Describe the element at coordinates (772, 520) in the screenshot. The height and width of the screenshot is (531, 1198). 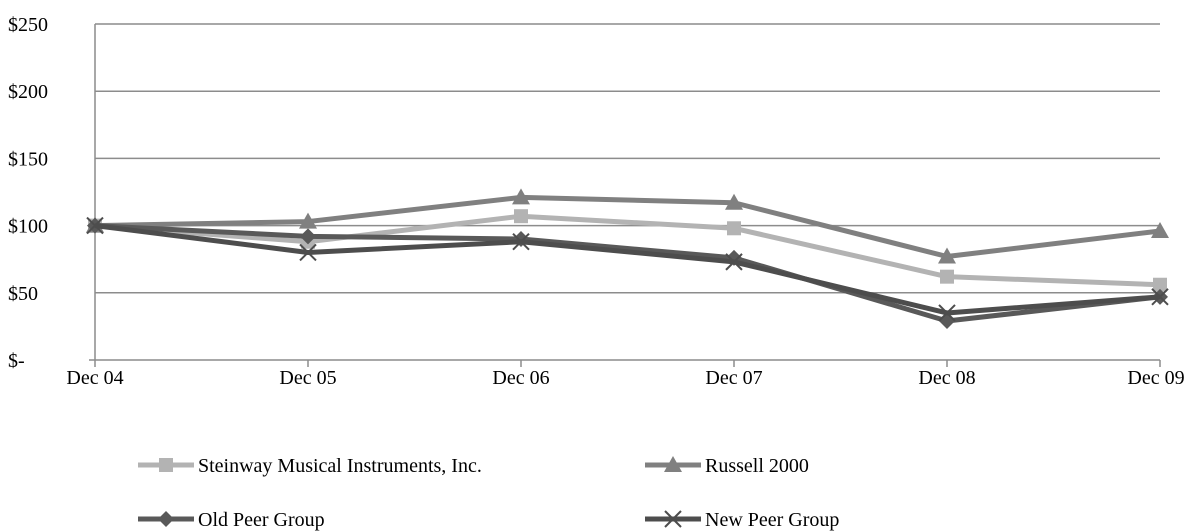
I see `legend-label: New Peer Group` at that location.